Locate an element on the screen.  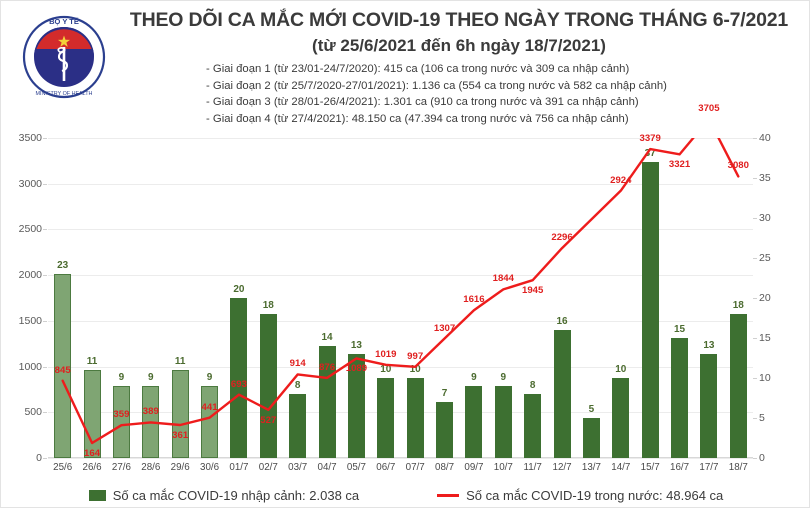
x-axis-tick-label: 16/7 is located at coordinates (680, 467).